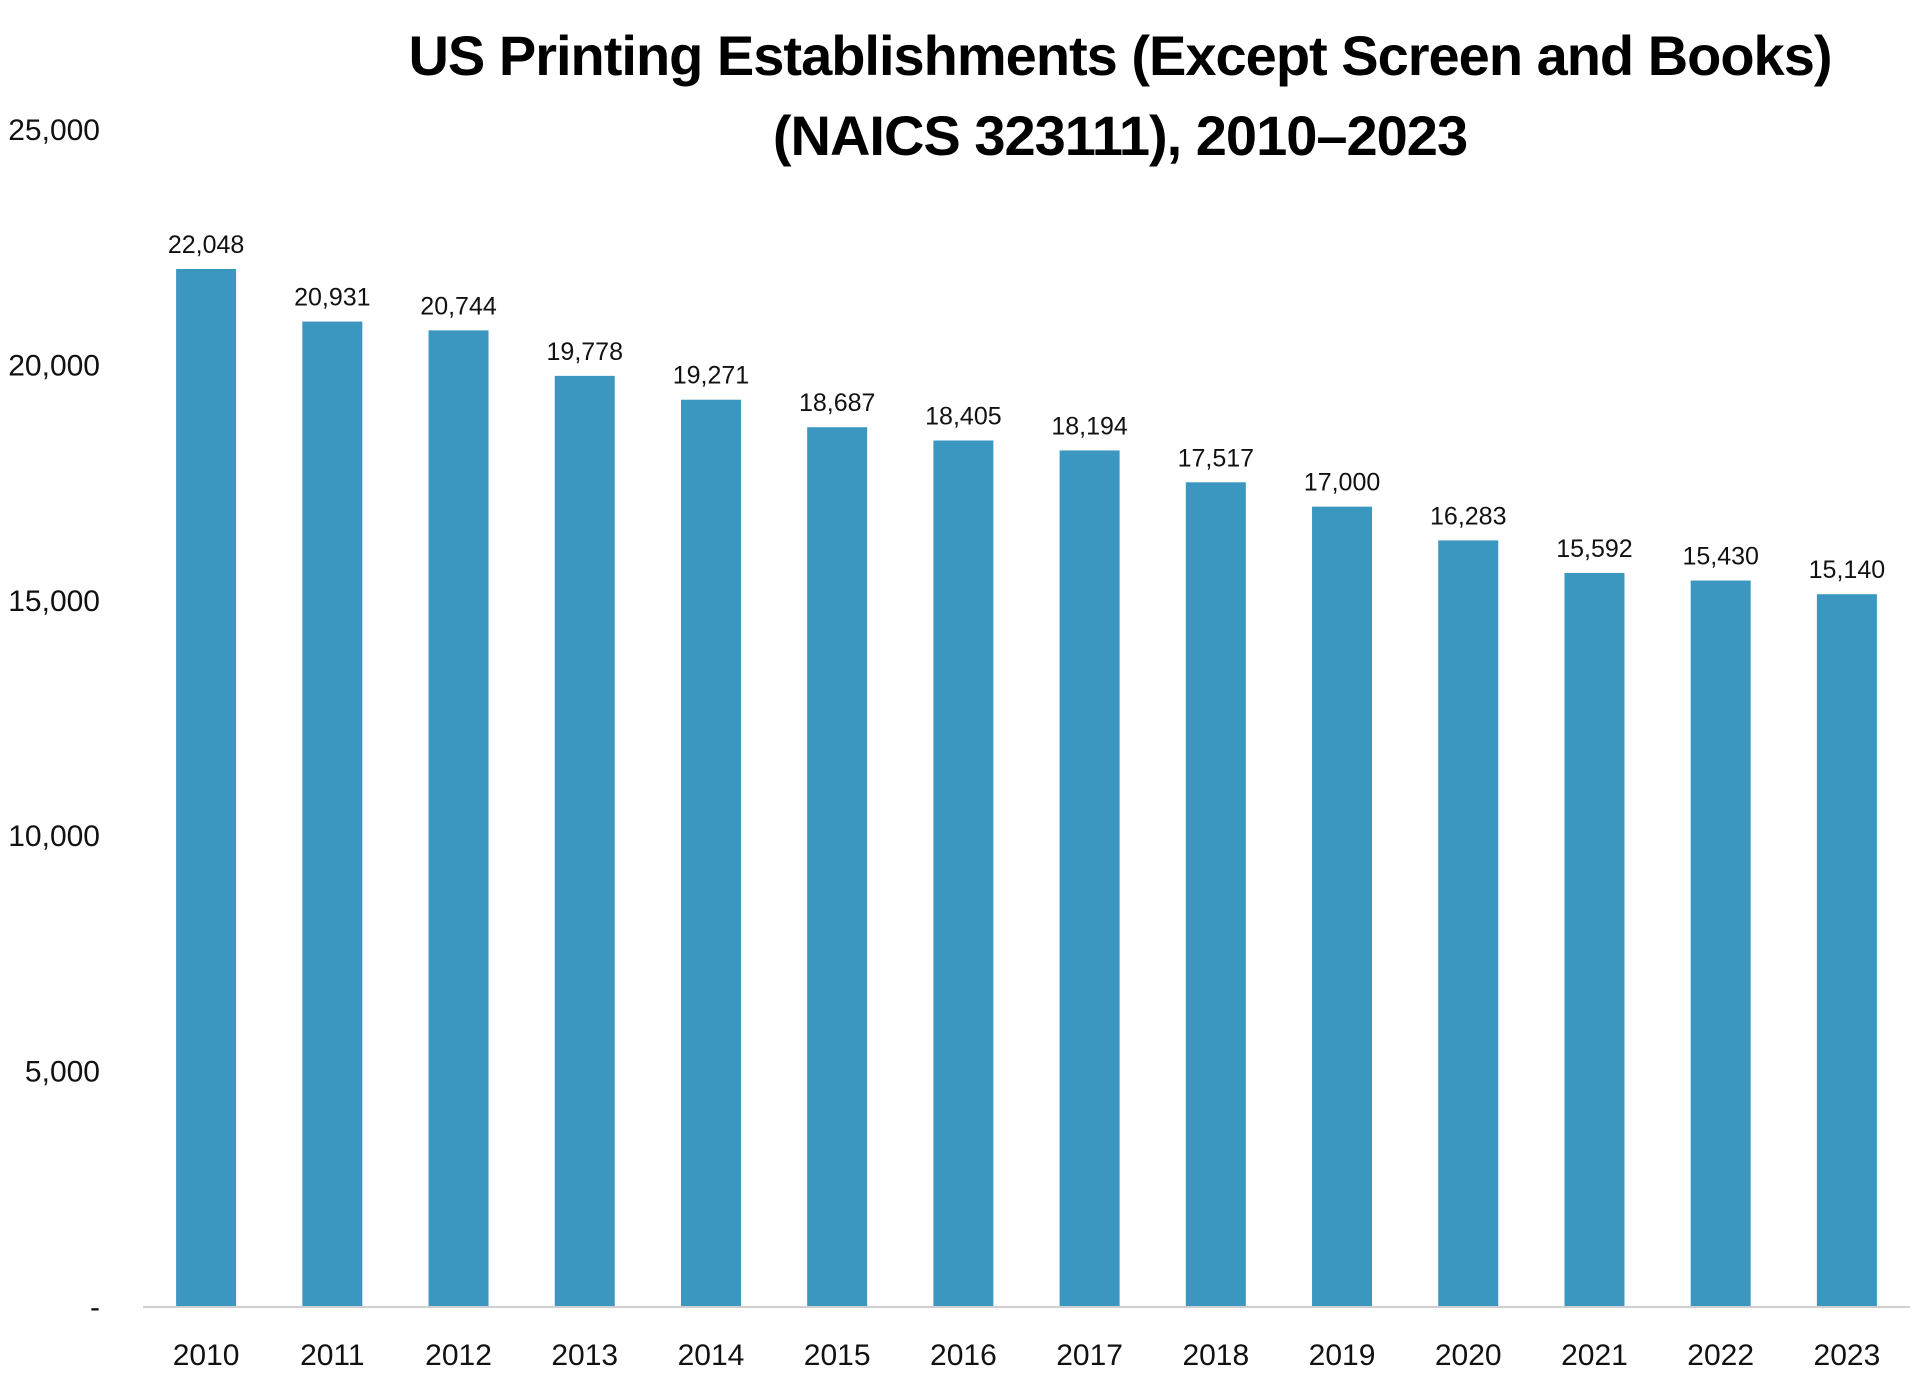 This screenshot has width=1920, height=1395. Describe the element at coordinates (54, 836) in the screenshot. I see `y-tick-label: 10,000` at that location.